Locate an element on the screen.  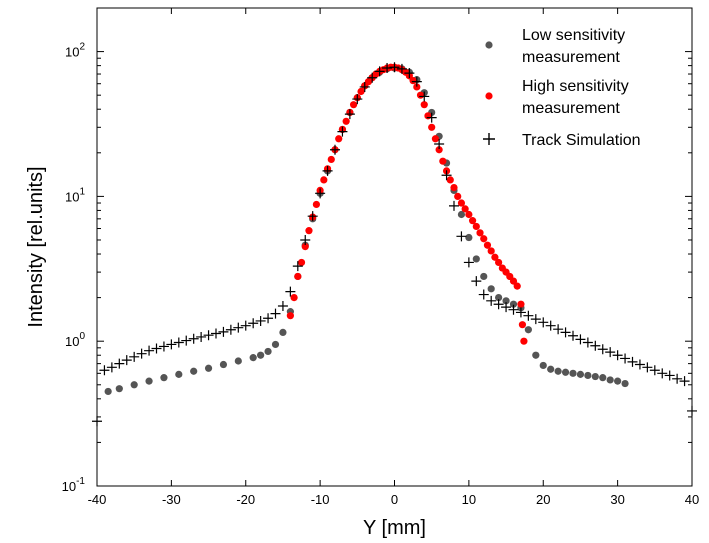
legend-label: measurement is located at coordinates (571, 57).